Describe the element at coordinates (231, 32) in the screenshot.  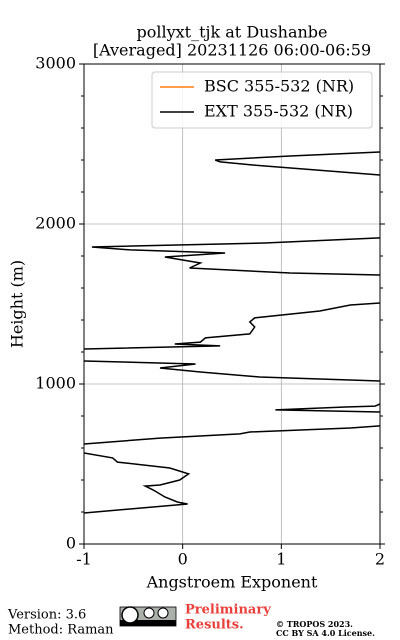
I see `chart-title: pollyxt_tjk at Dushanbe` at that location.